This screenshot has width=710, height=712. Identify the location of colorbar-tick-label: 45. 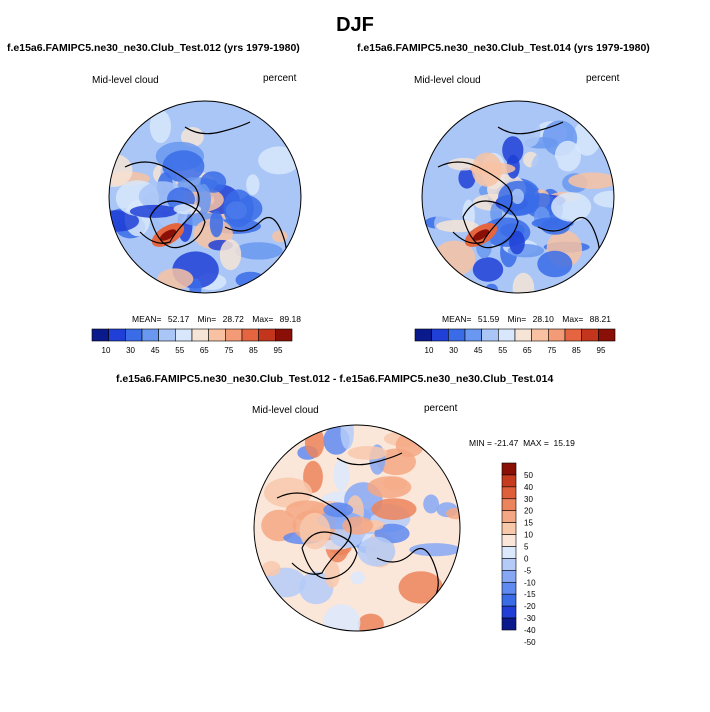
(155, 350).